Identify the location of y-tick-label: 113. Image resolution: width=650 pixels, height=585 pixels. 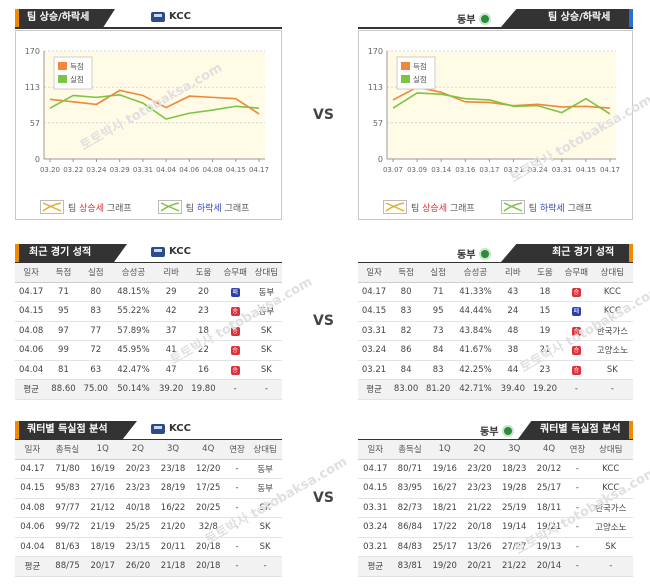
(375, 87).